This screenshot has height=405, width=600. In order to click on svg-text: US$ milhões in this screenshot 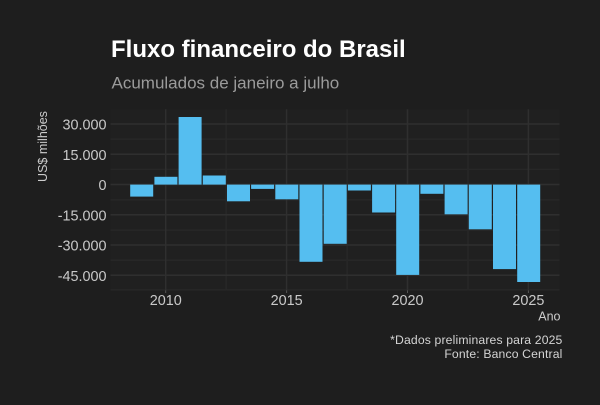, I will do `click(43, 146)`.